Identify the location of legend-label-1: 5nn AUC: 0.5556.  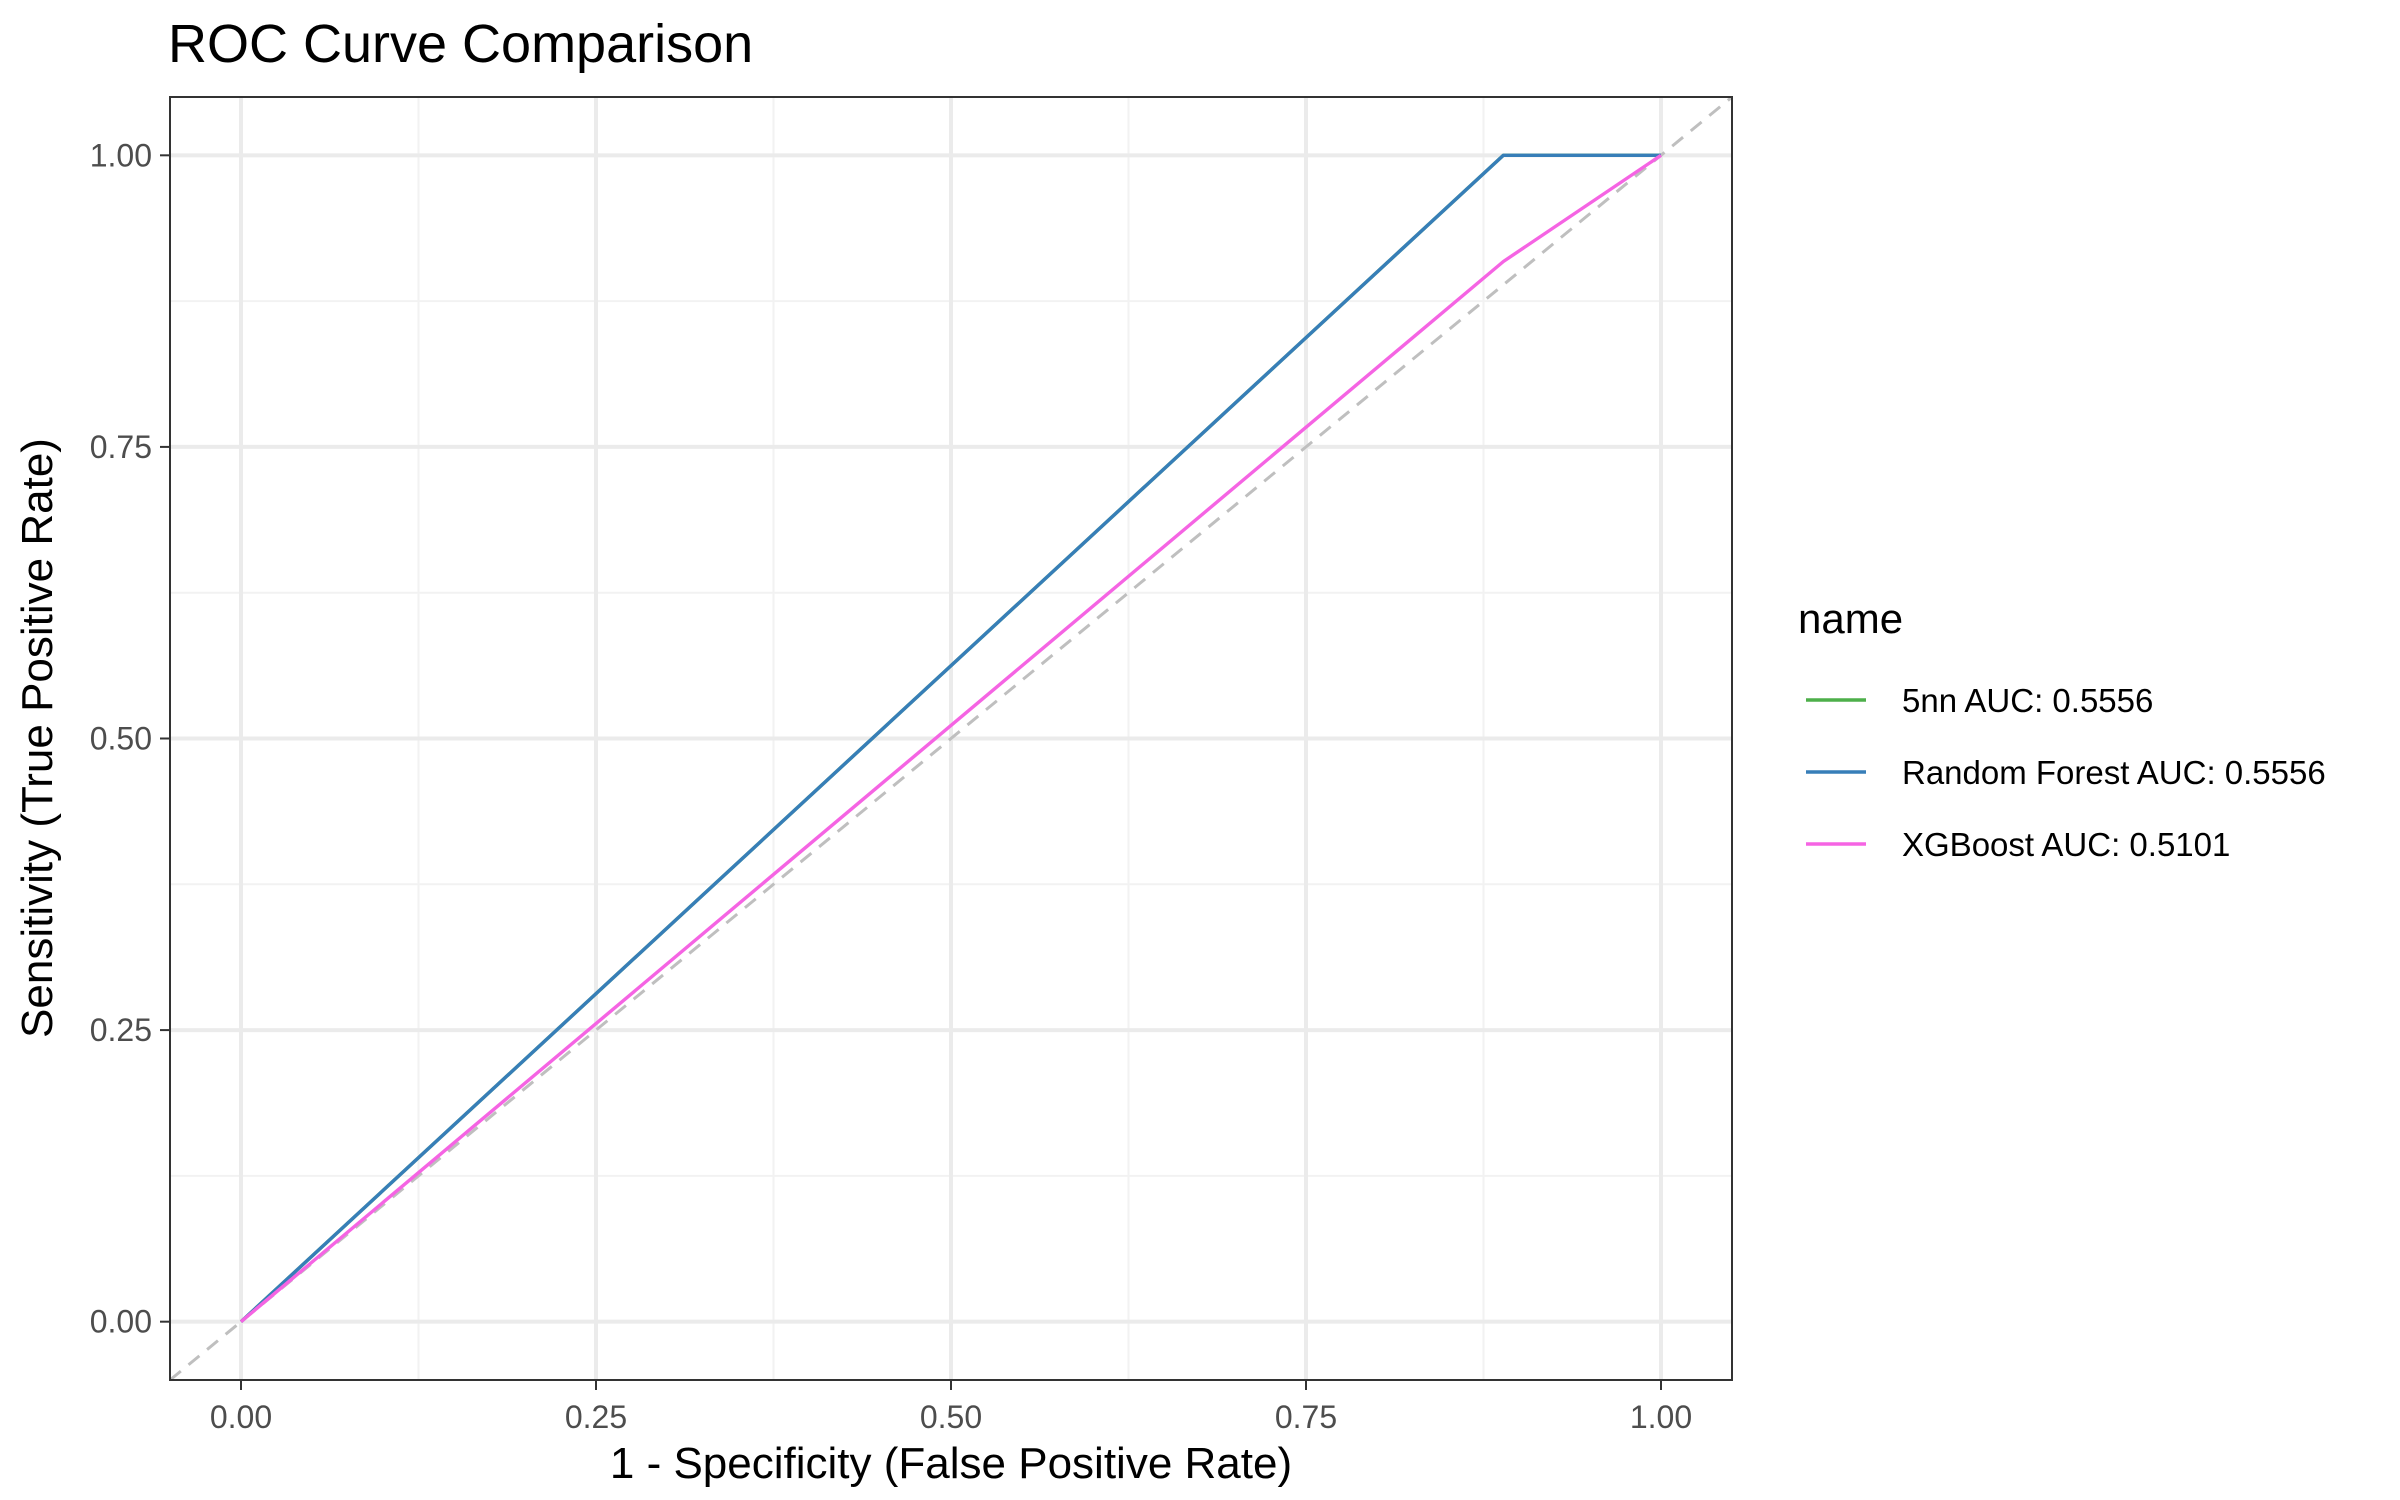
(2027, 700).